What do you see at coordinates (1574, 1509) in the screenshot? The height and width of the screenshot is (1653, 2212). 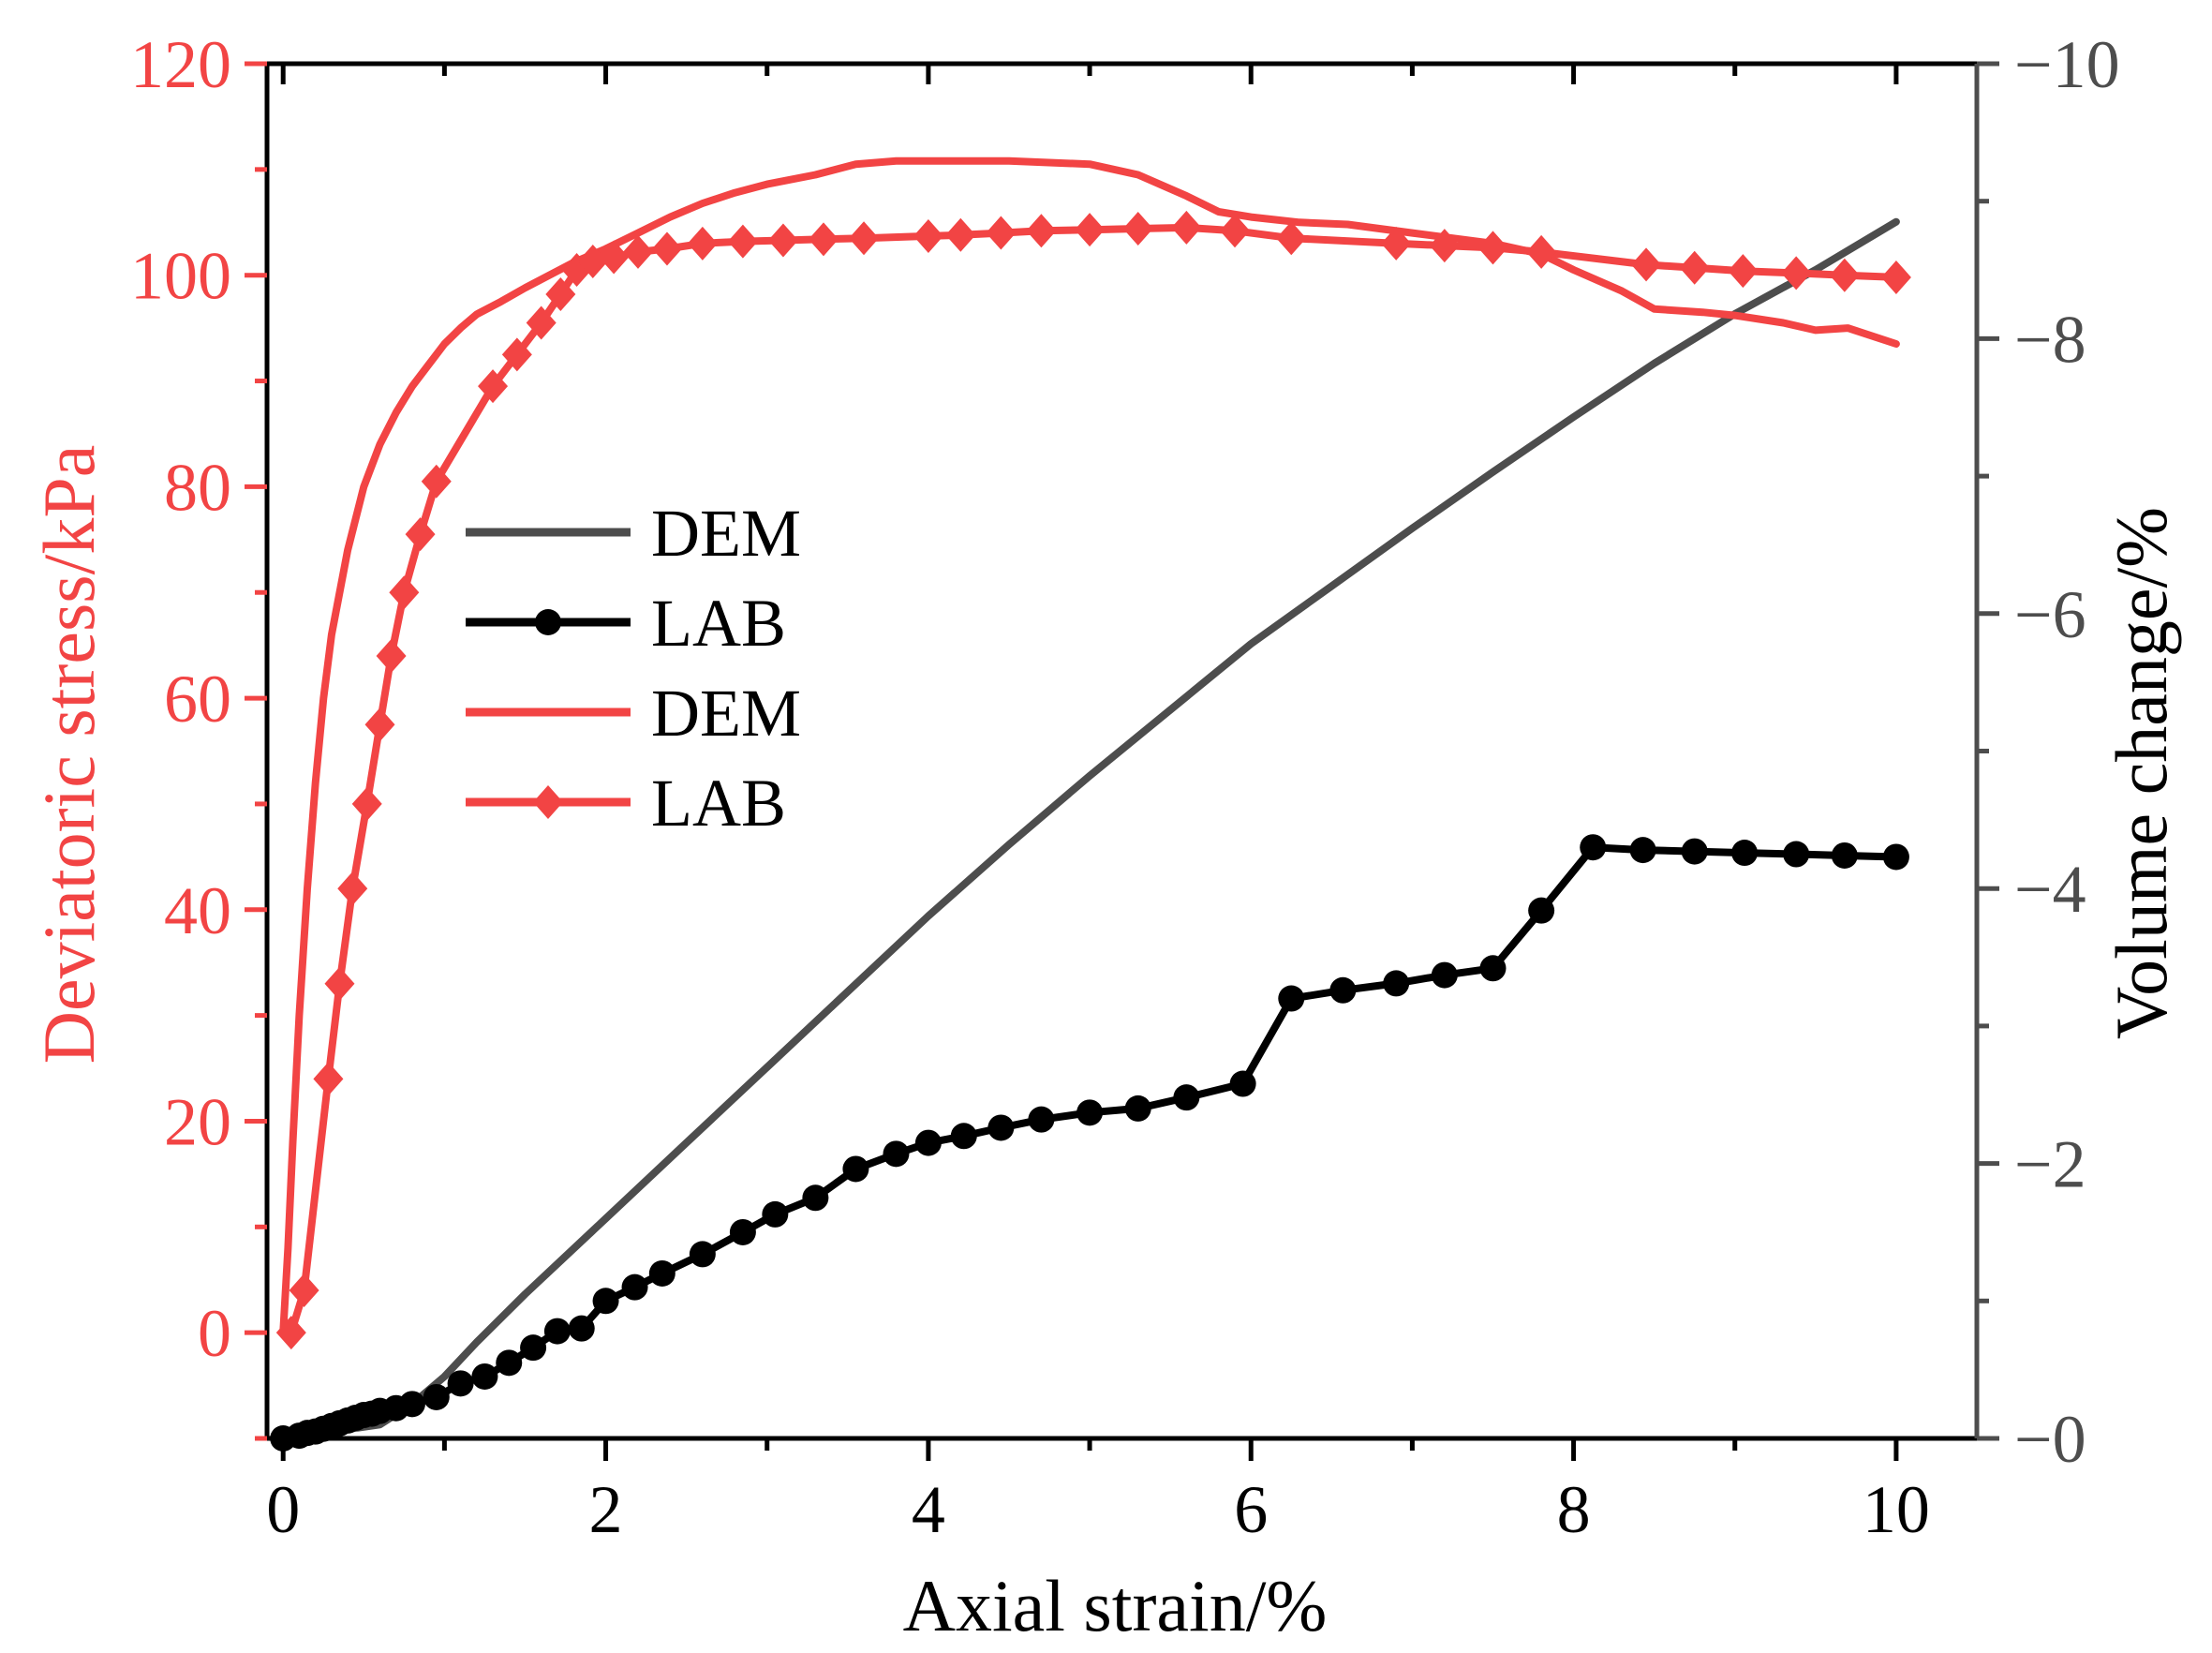 I see `x-tick-label: 8` at bounding box center [1574, 1509].